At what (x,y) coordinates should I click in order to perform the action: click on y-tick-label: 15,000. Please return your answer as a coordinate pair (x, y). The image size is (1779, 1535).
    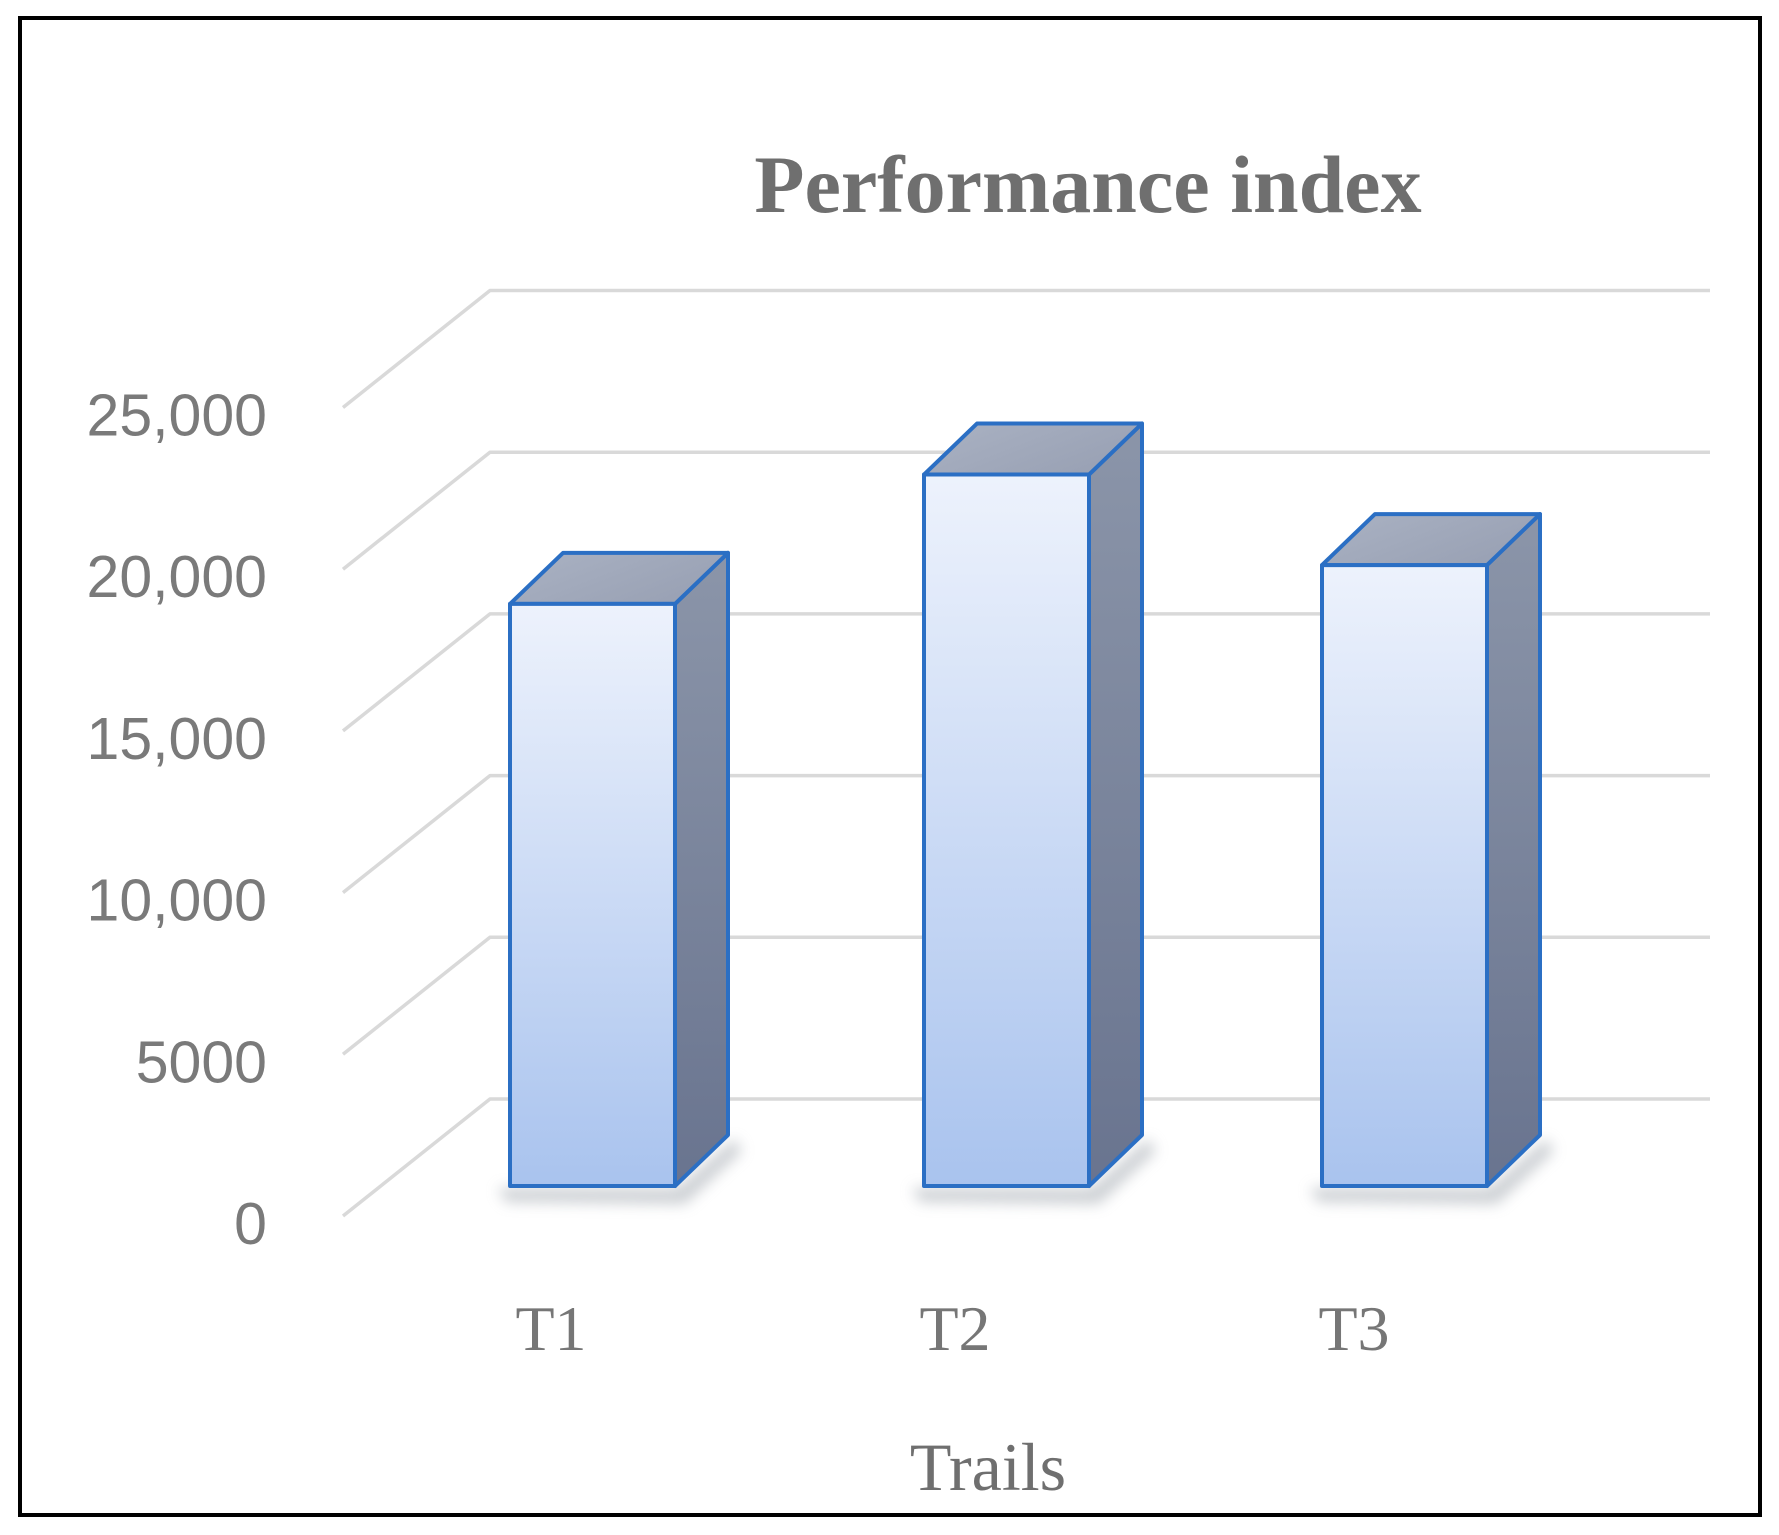
    Looking at the image, I should click on (177, 739).